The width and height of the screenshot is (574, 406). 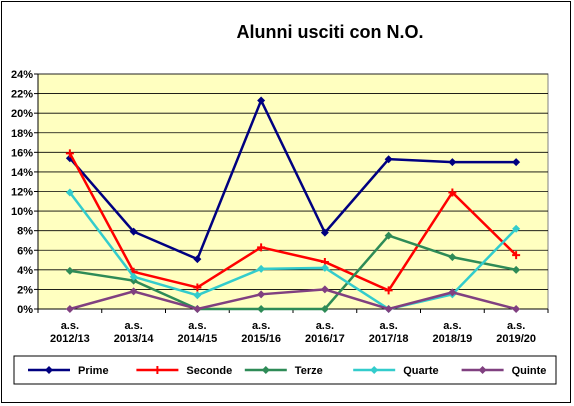 I want to click on legend-label: Quinte, so click(x=529, y=371).